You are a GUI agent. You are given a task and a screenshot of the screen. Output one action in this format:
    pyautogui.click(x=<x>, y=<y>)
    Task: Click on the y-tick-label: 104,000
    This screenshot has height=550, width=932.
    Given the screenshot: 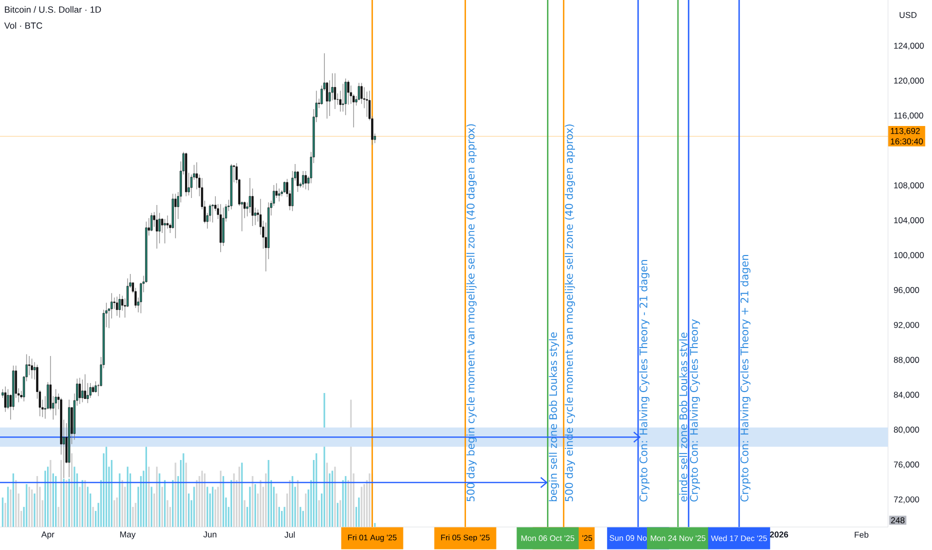 What is the action you would take?
    pyautogui.click(x=909, y=220)
    